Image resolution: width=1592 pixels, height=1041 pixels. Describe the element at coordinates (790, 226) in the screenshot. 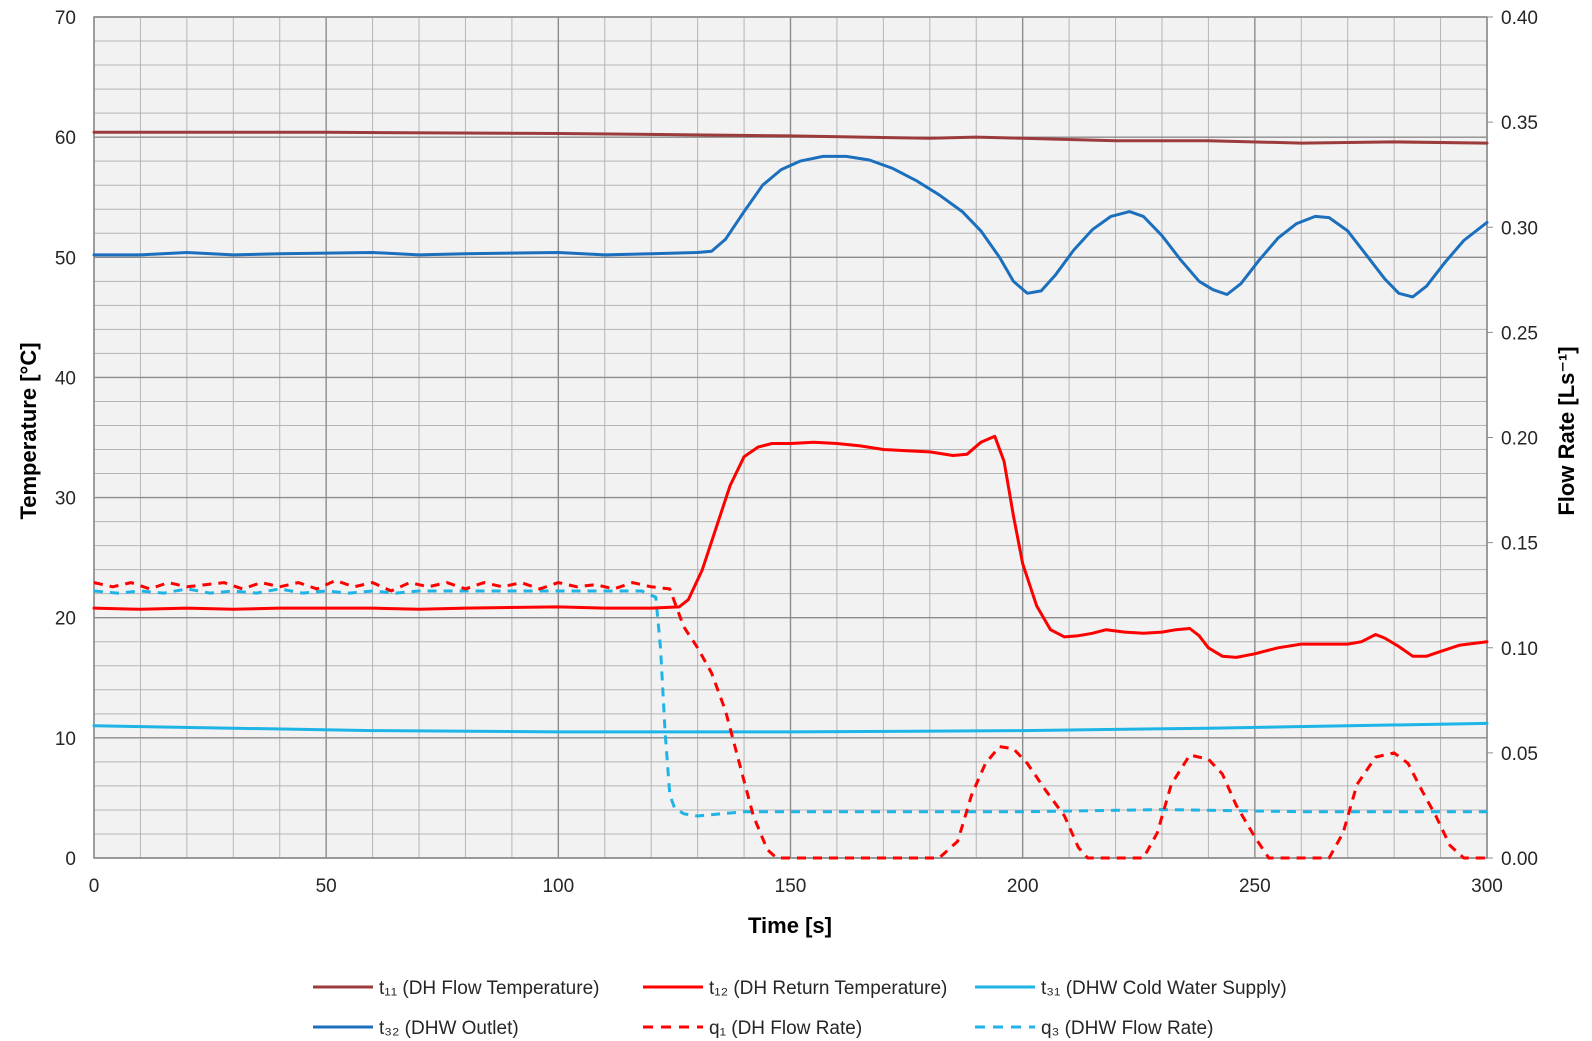

I see `series-line-t-dhw-outlet` at that location.